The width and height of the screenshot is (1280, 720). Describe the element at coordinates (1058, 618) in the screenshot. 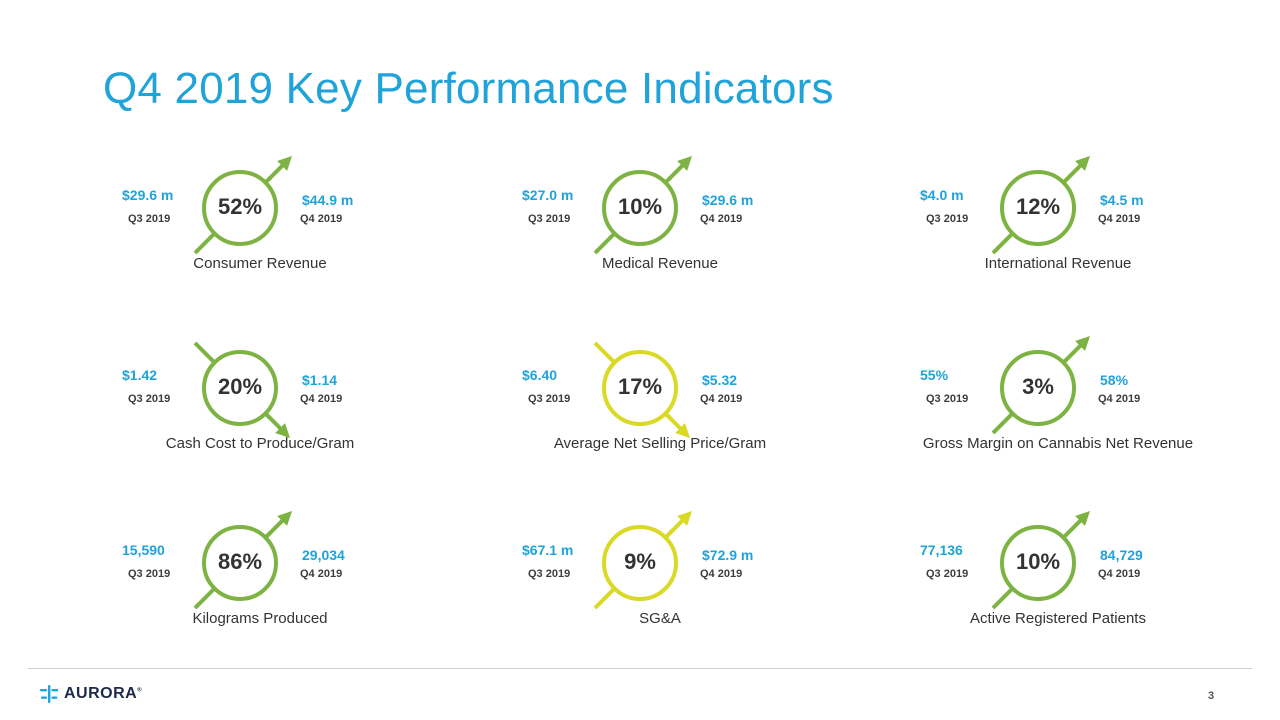

I see `kpi-label: Active Registered Patients` at that location.